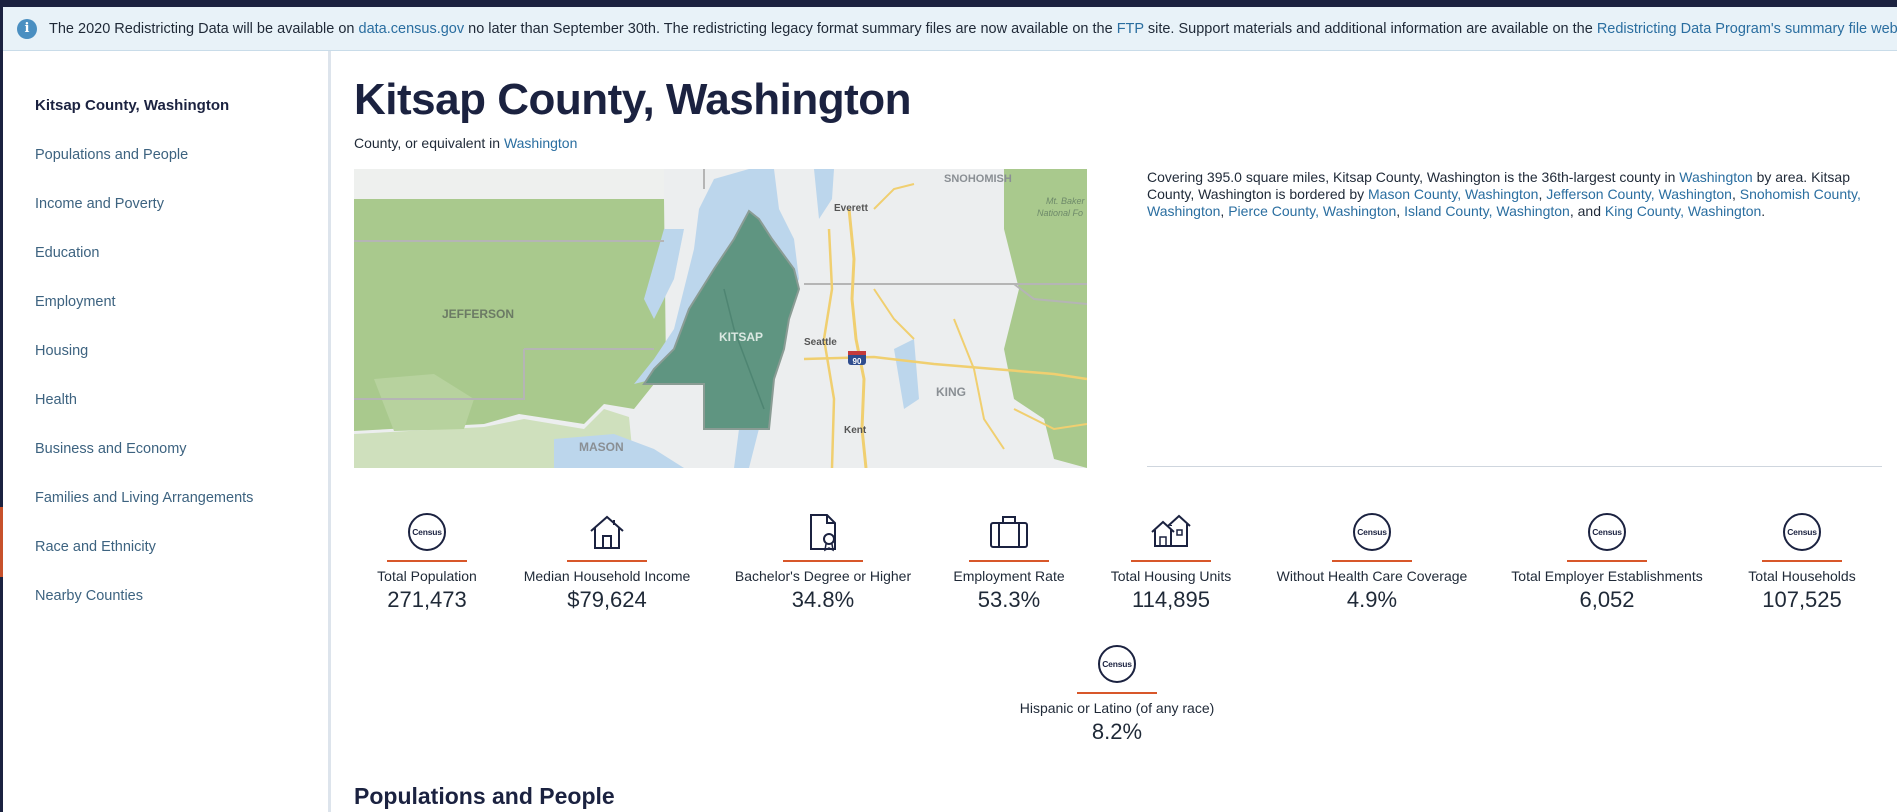  What do you see at coordinates (851, 208) in the screenshot?
I see `map-label-everett: Everett` at bounding box center [851, 208].